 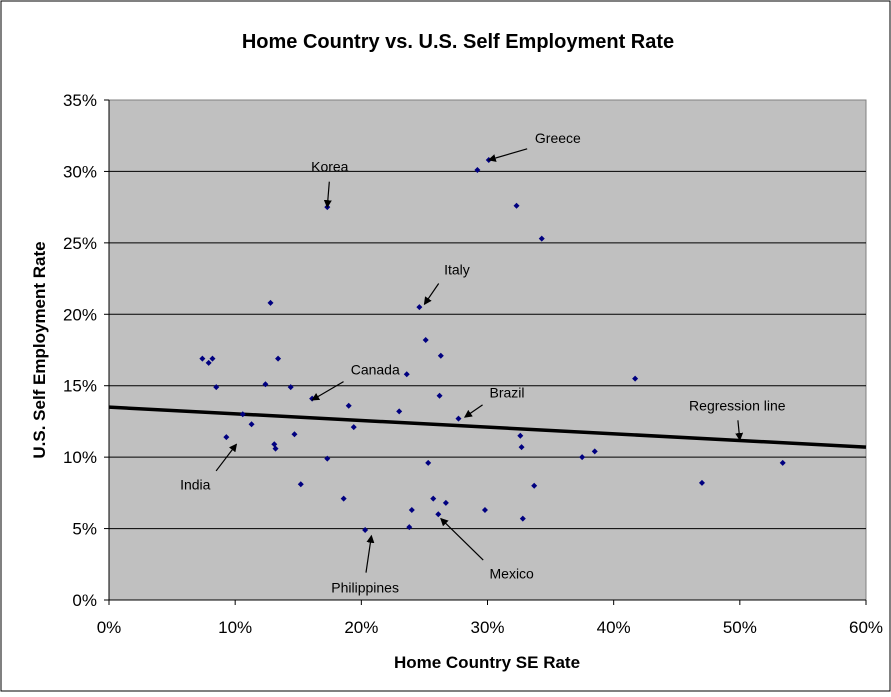 I want to click on annotation-label: Italy, so click(x=457, y=270).